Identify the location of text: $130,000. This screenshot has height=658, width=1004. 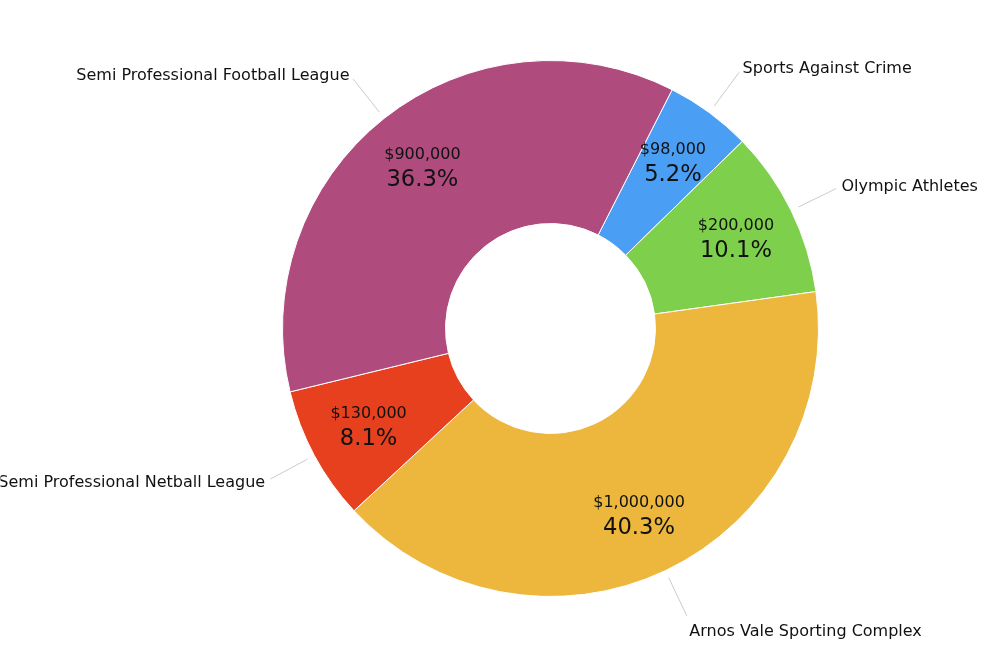
(368, 413).